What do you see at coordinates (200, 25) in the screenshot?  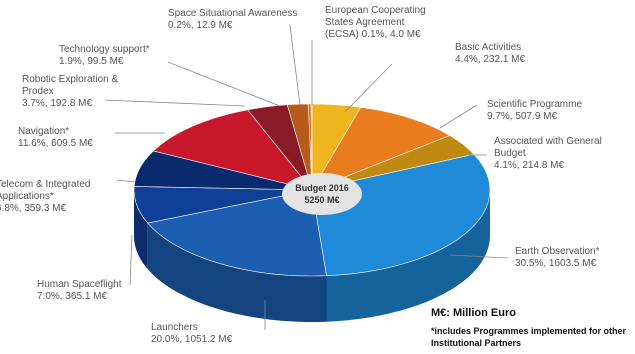 I see `slice-label: 0.2%, 12.9 M€` at bounding box center [200, 25].